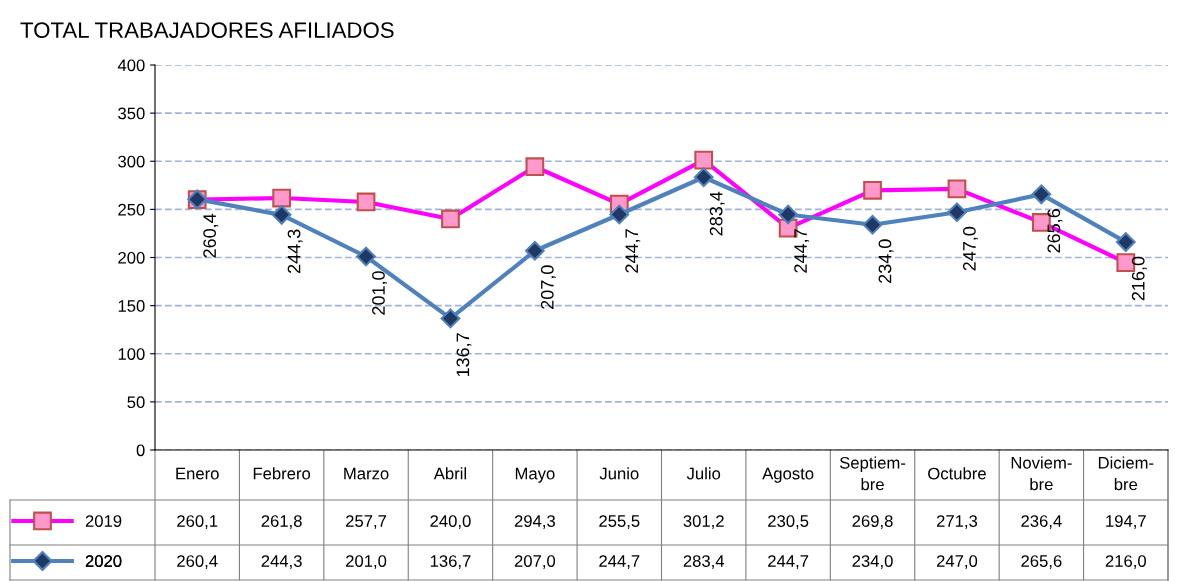 Image resolution: width=1180 pixels, height=581 pixels. Describe the element at coordinates (703, 522) in the screenshot. I see `data-label: 301,2` at that location.